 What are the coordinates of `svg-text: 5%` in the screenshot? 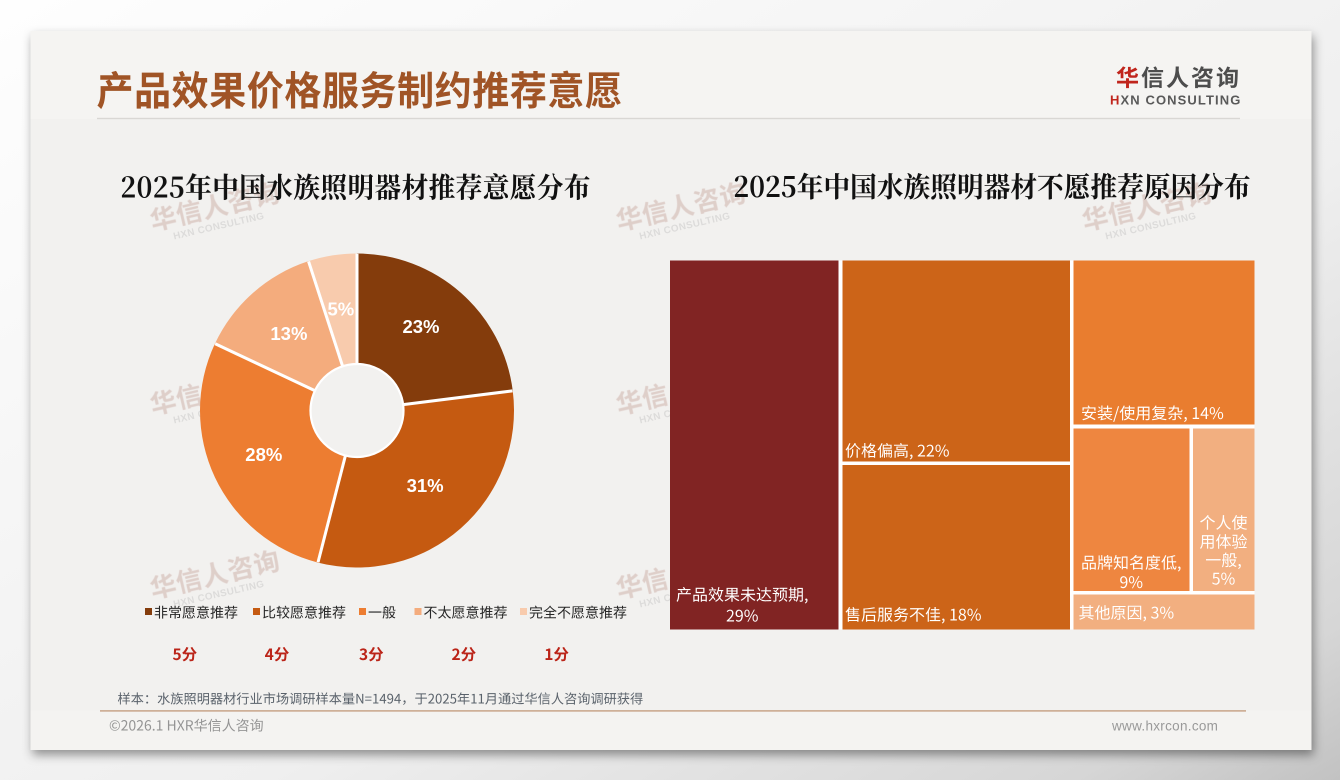 It's located at (341, 308).